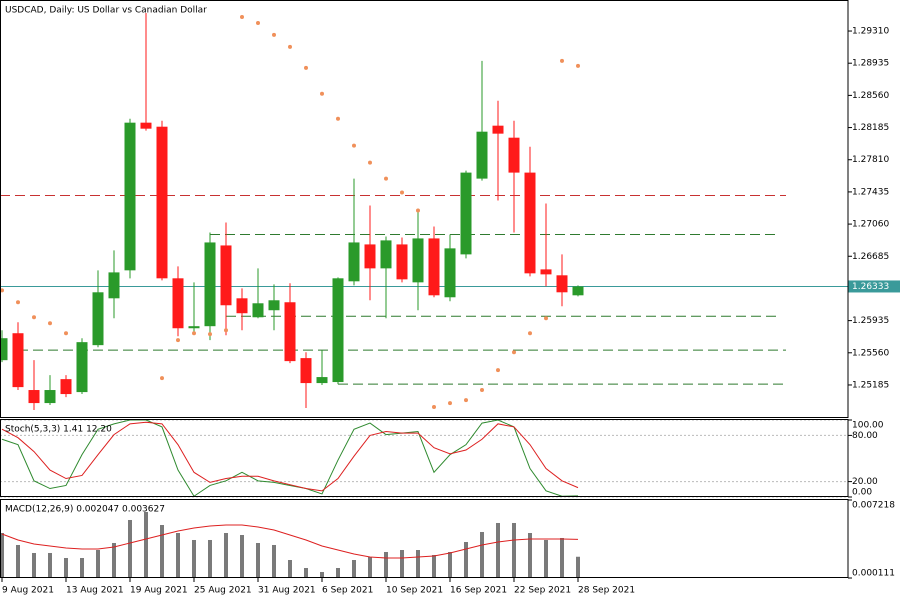  Describe the element at coordinates (870, 385) in the screenshot. I see `y-tick-label: 1.25185` at that location.